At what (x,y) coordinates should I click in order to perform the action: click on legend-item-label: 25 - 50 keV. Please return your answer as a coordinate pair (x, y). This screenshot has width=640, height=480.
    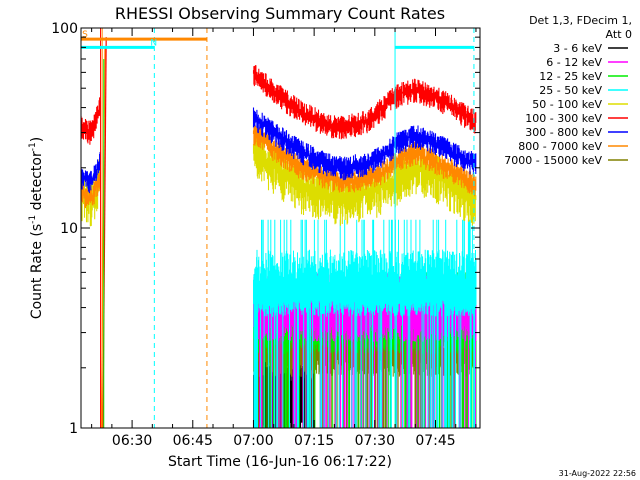
    Looking at the image, I should click on (570, 90).